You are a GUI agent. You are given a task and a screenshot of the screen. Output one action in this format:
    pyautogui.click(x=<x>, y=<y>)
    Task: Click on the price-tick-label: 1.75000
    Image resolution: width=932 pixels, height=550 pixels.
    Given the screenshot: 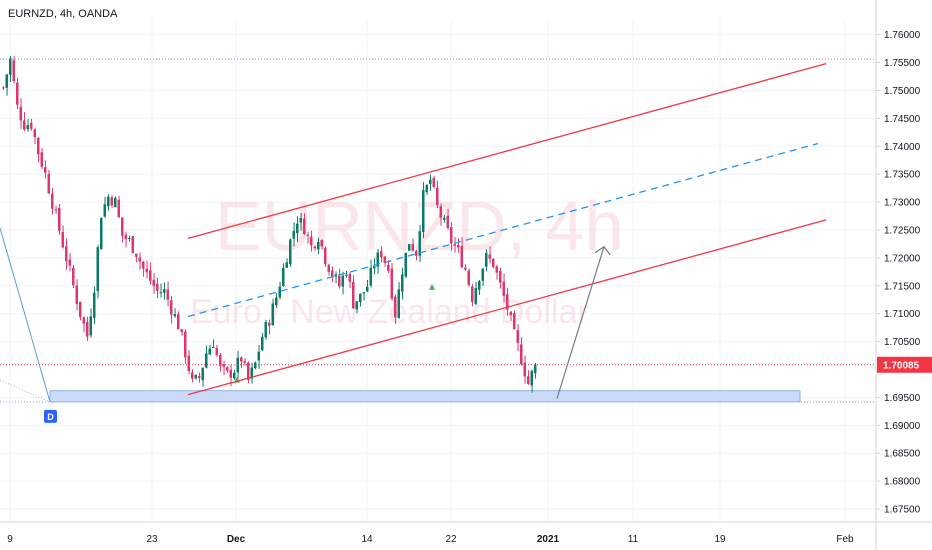 What is the action you would take?
    pyautogui.click(x=902, y=91)
    